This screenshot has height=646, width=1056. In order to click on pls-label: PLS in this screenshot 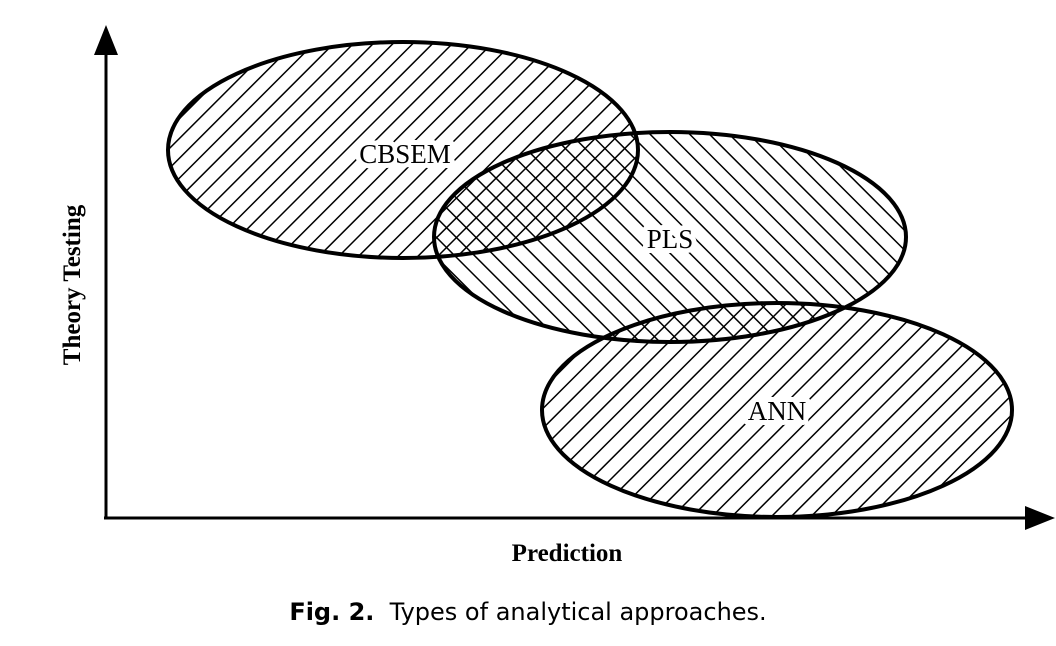, I will do `click(670, 239)`.